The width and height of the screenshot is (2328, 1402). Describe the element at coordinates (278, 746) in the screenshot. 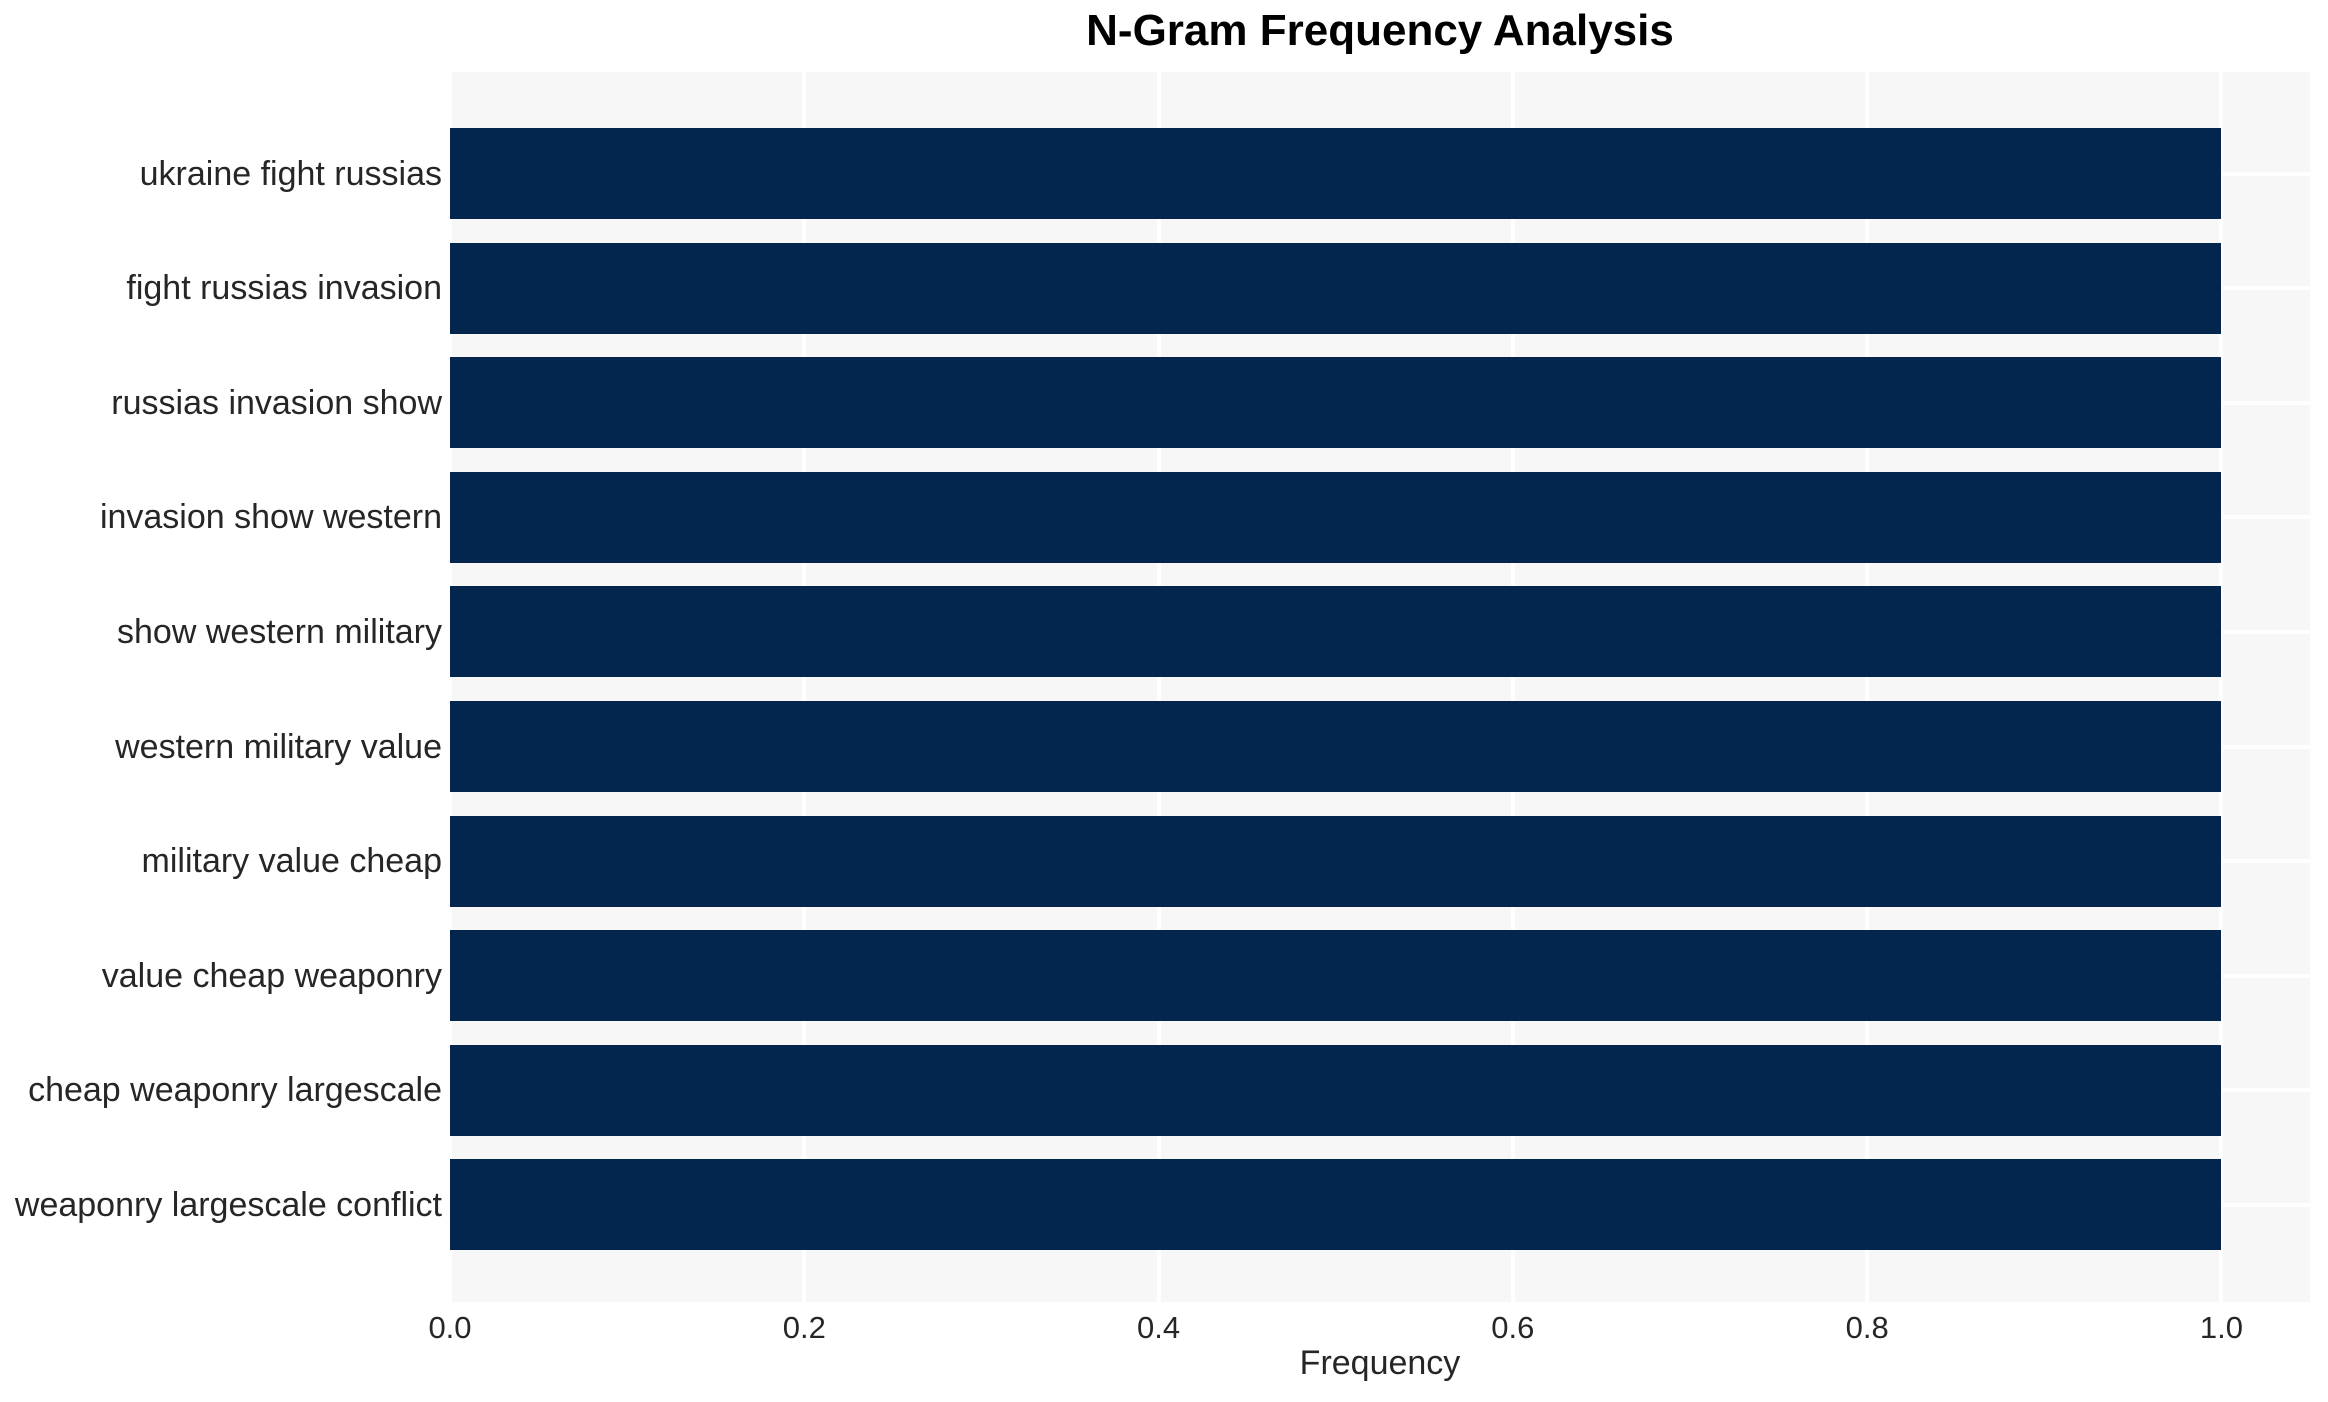

I see `y-axis-label: western military value` at that location.